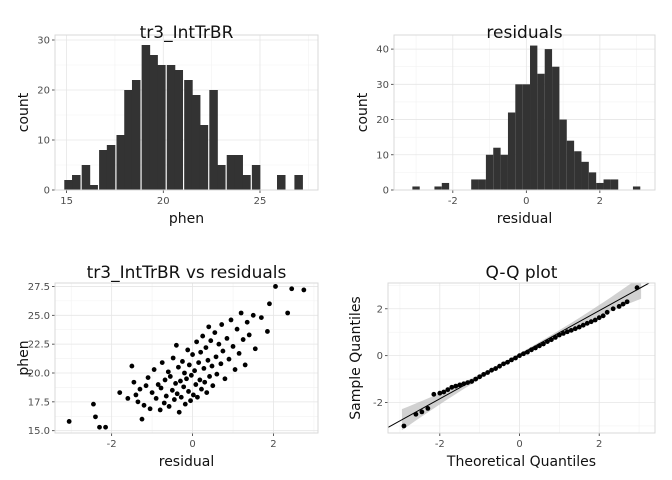 This screenshot has width=672, height=480. What do you see at coordinates (43, 41) in the screenshot?
I see `y-tick-label: 30` at bounding box center [43, 41].